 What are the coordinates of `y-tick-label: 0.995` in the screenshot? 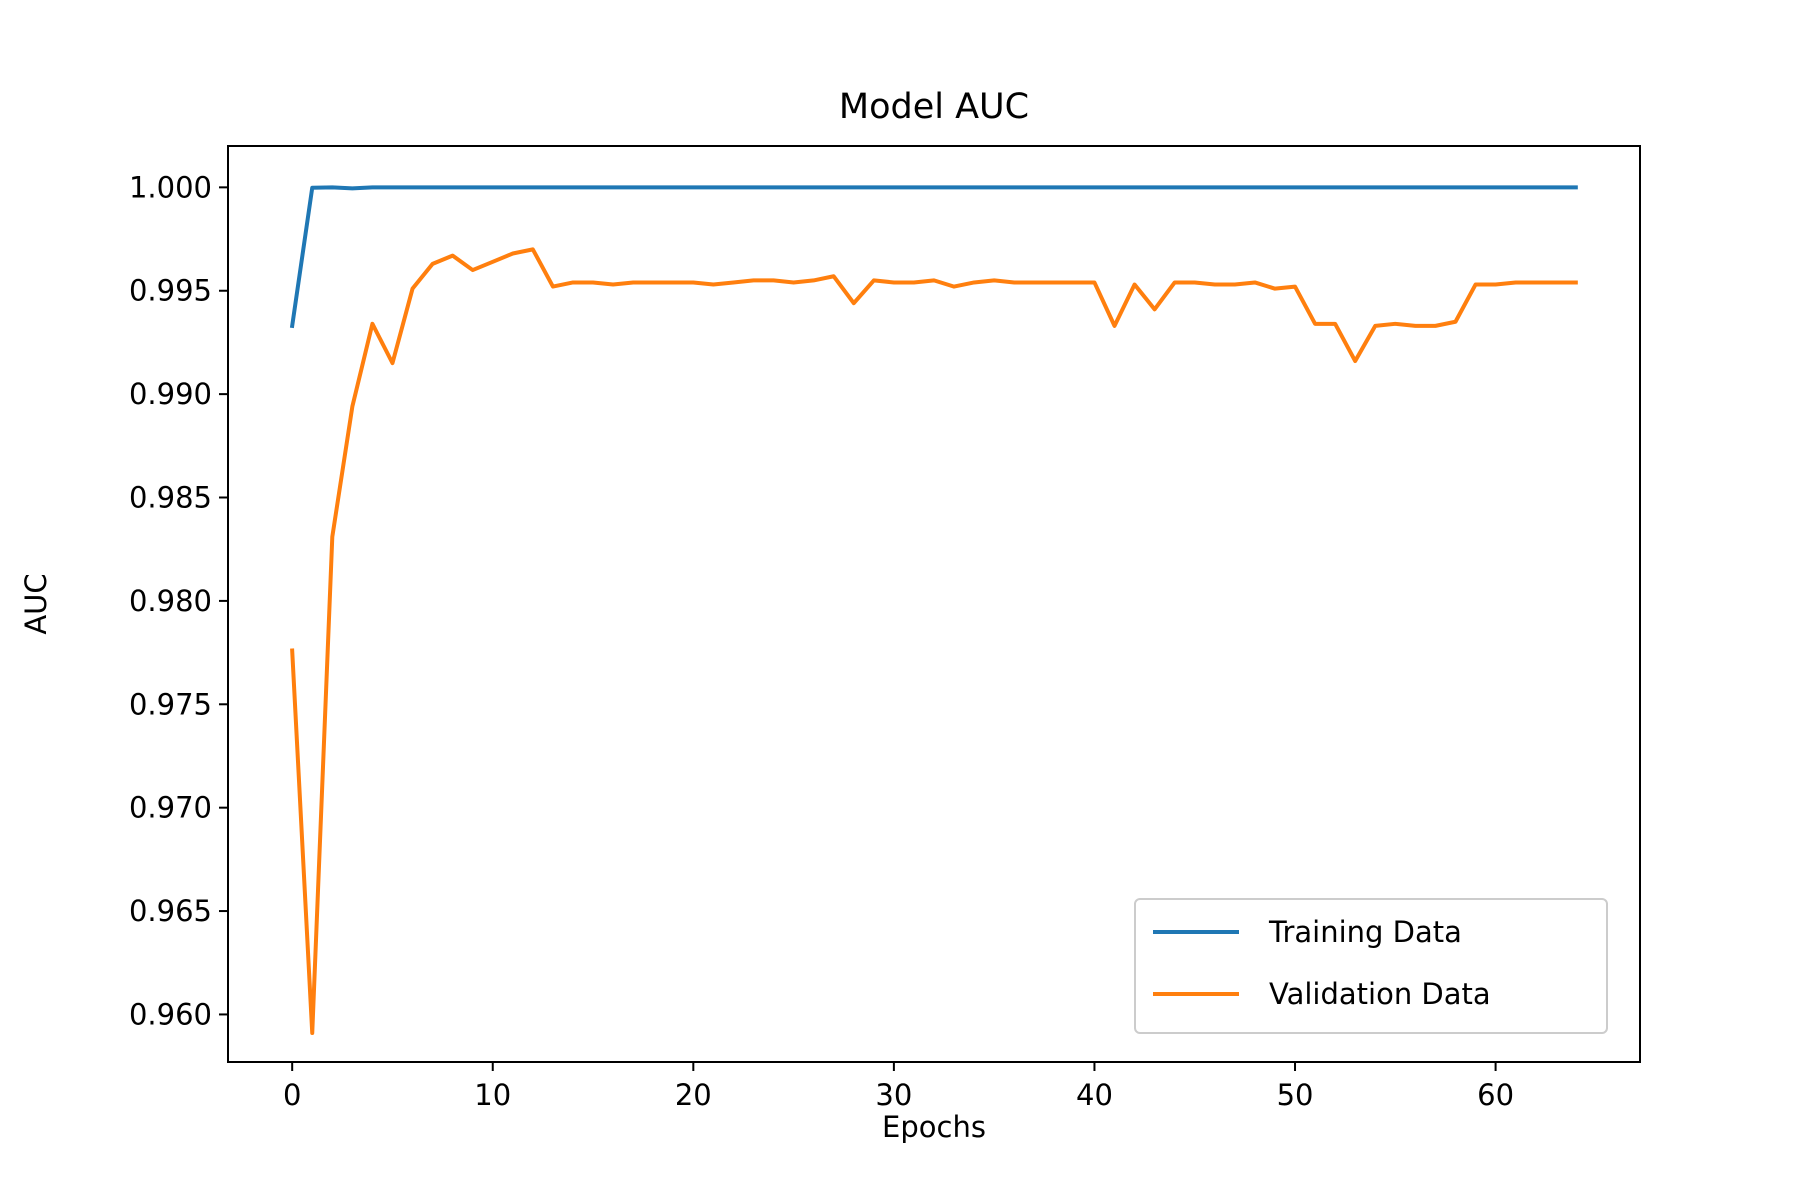 It's located at (170, 291).